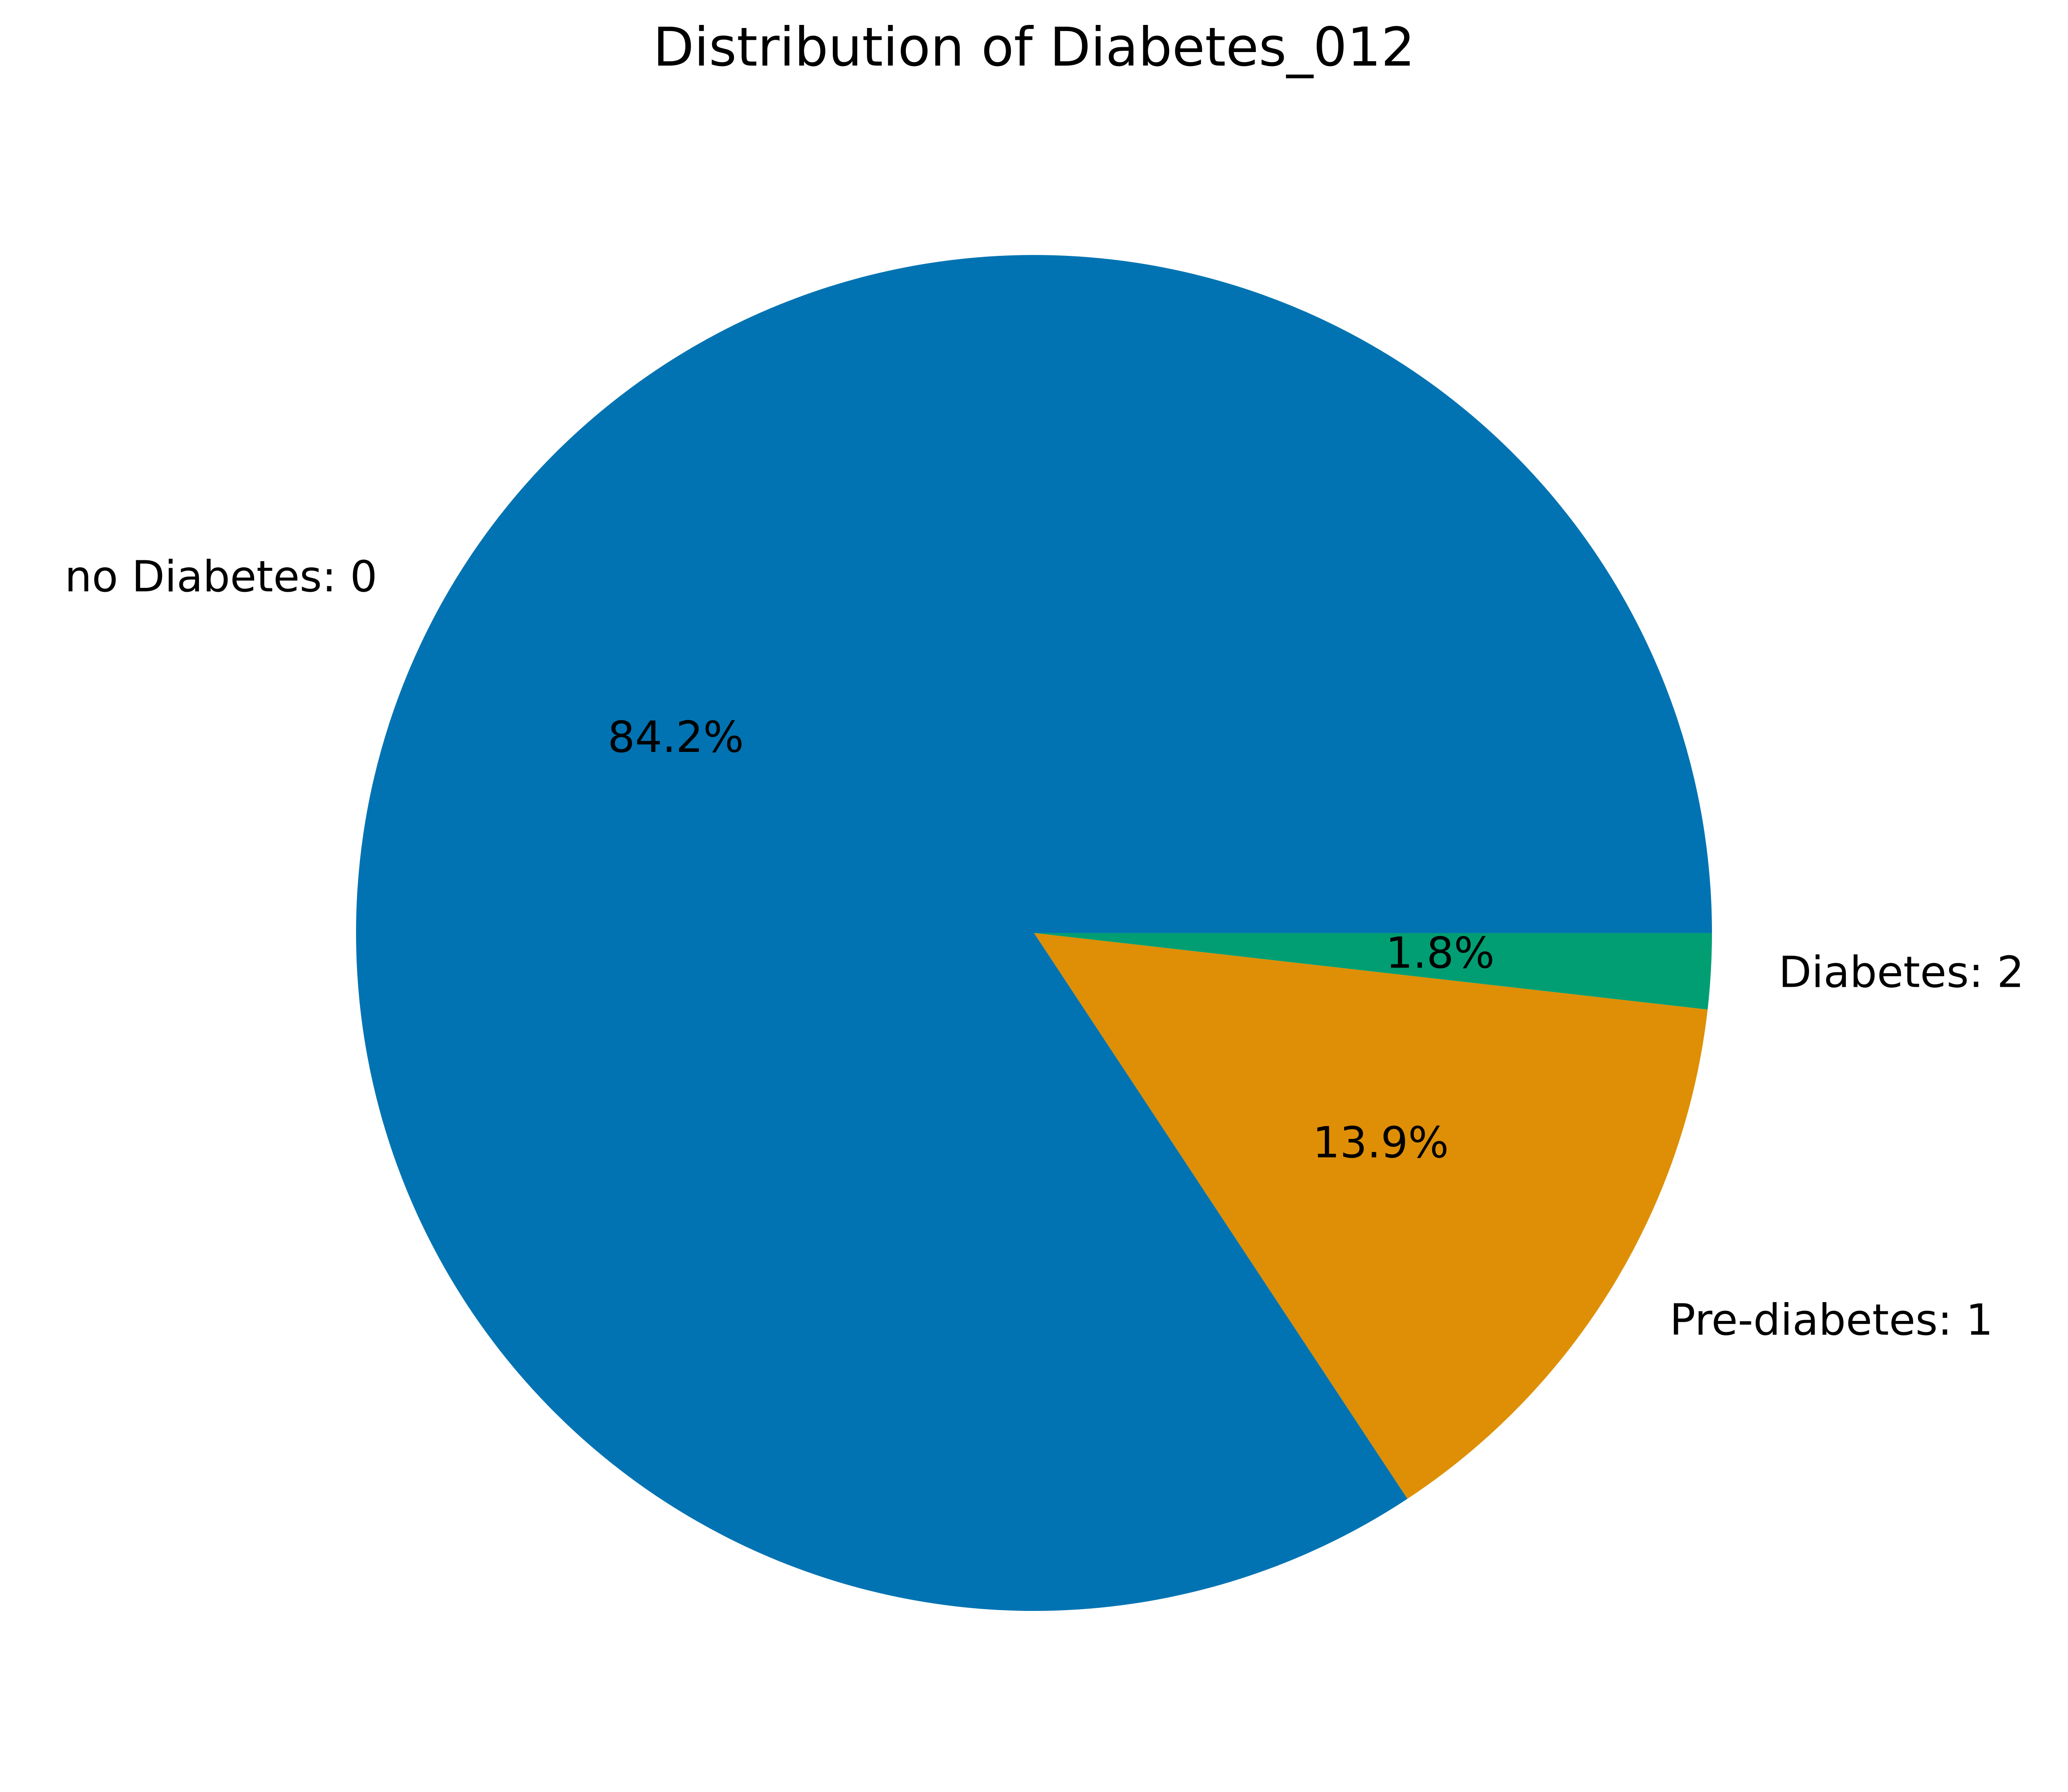 The image size is (2068, 1792). I want to click on slice-label-pre-diabetes-1: Pre-diabetes: 1, so click(1832, 1321).